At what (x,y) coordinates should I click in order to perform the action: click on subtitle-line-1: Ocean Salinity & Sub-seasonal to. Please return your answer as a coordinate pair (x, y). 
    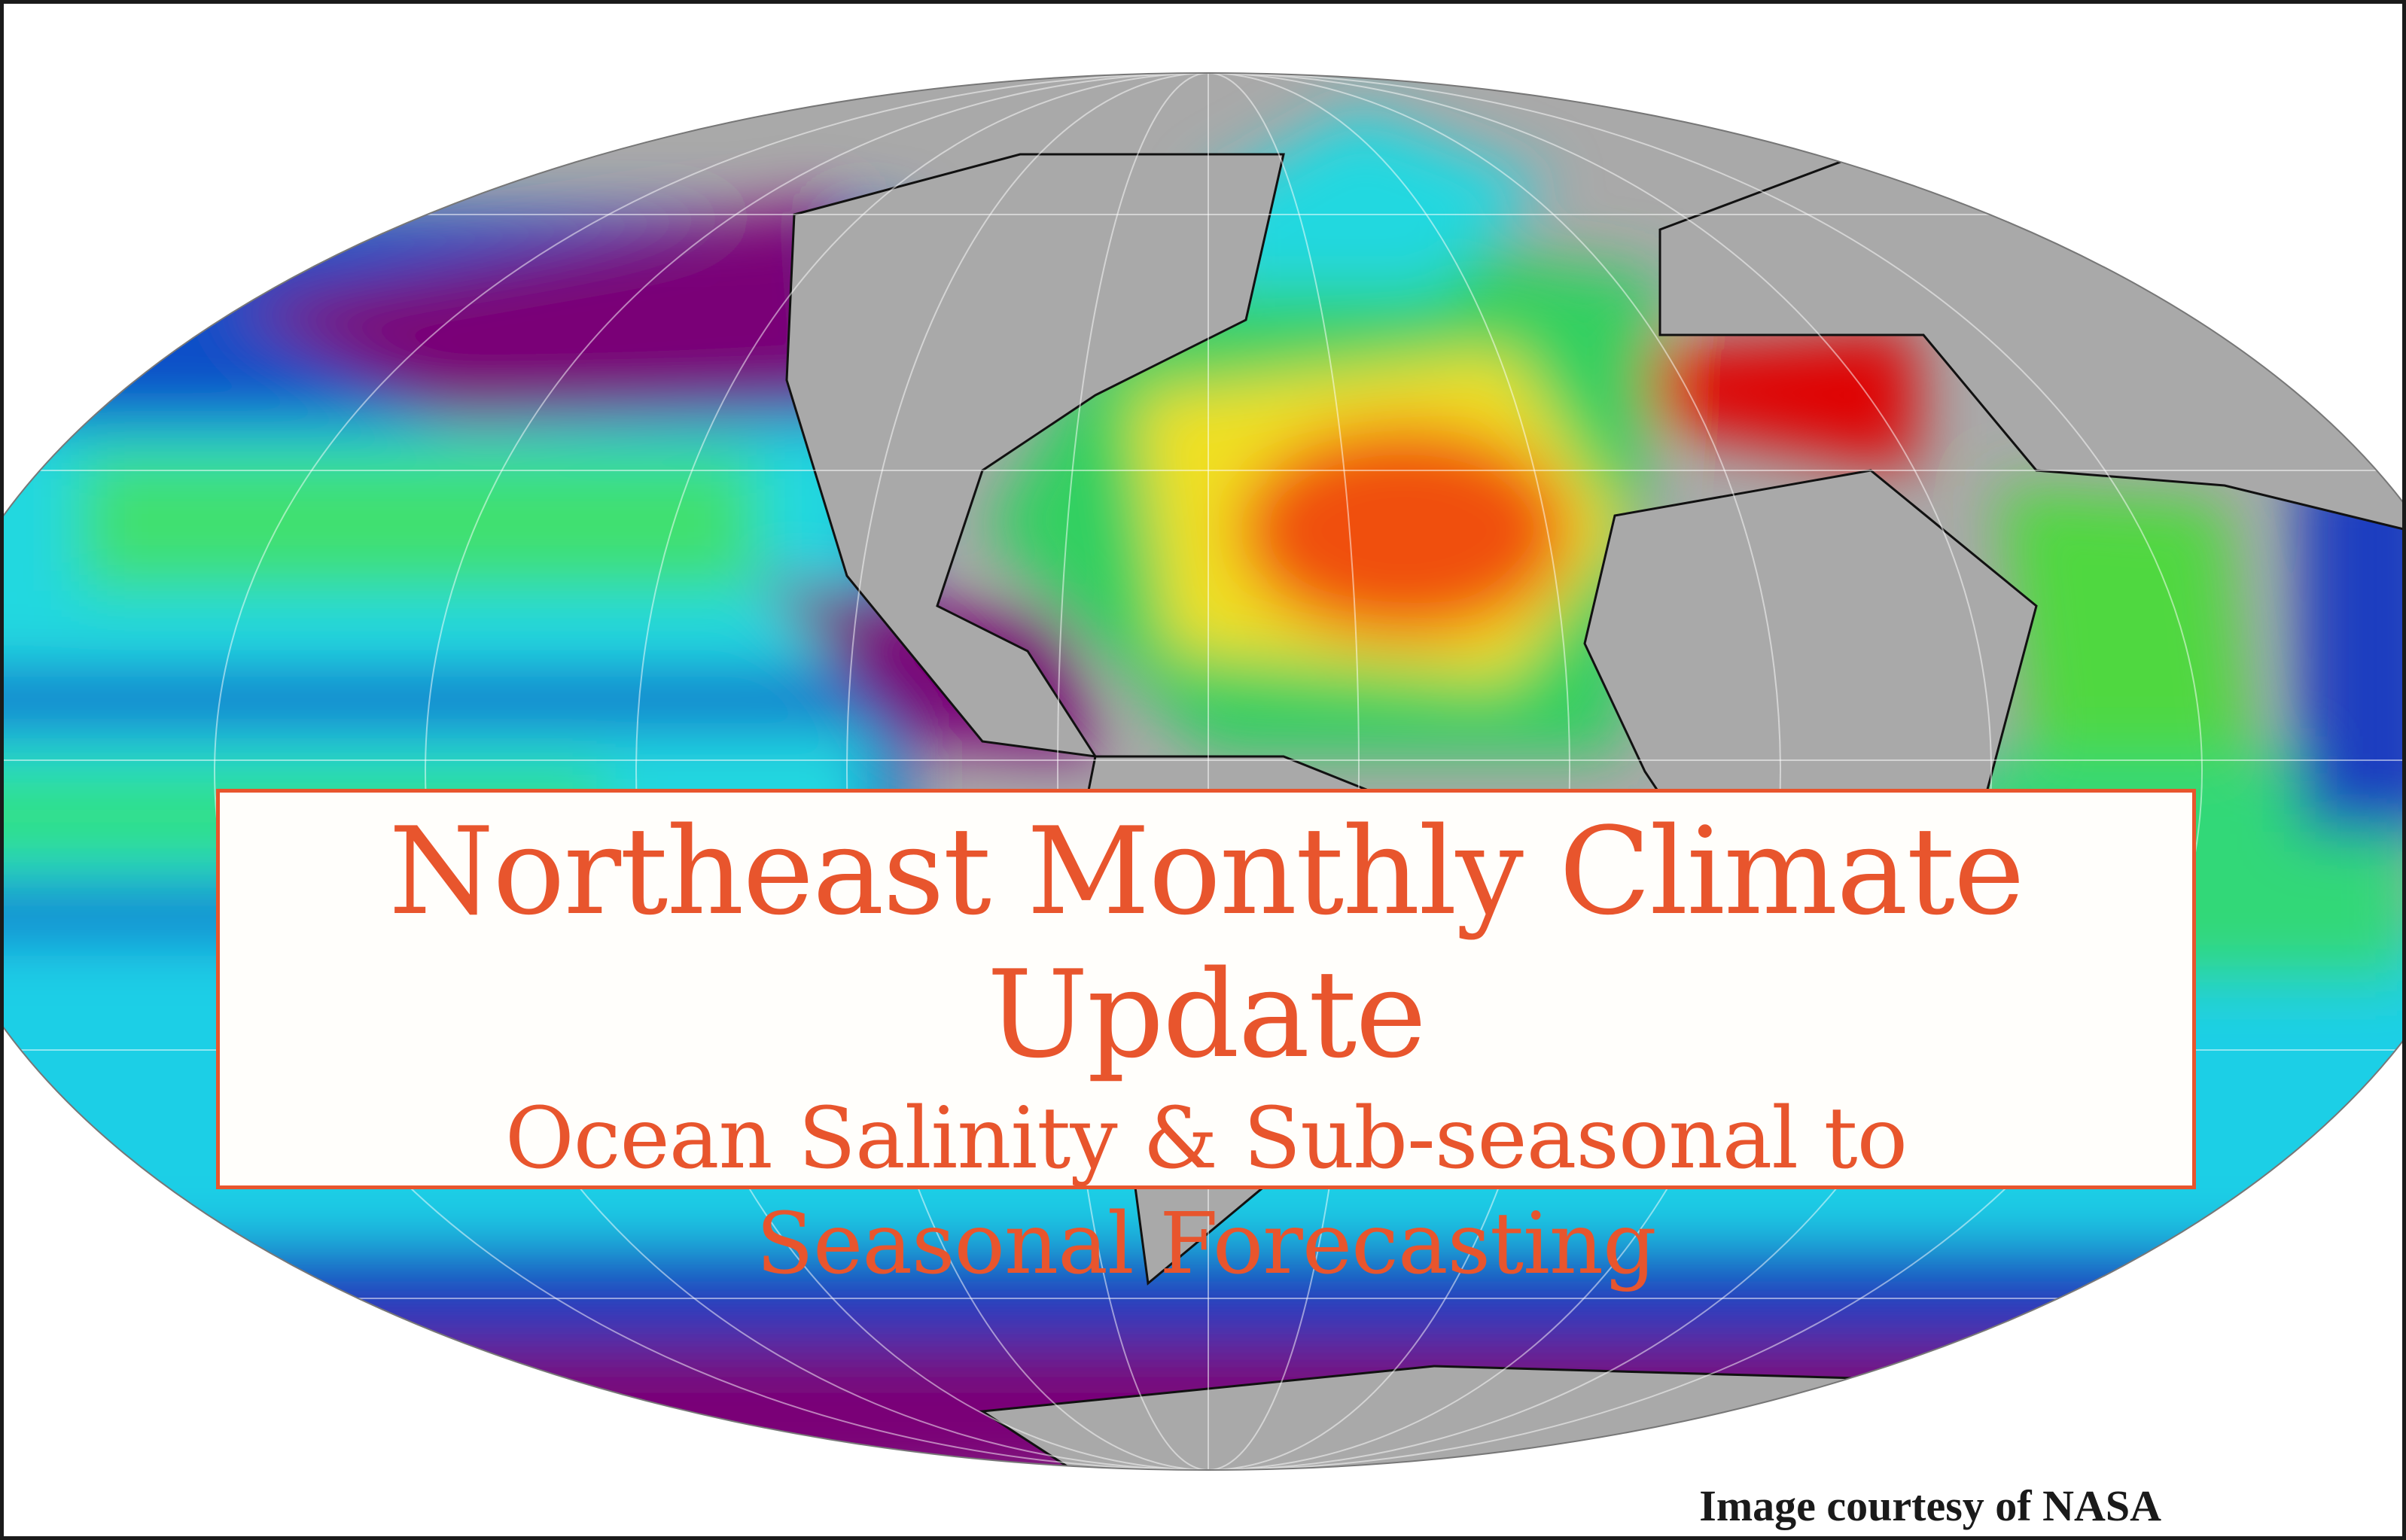
    Looking at the image, I should click on (1206, 1139).